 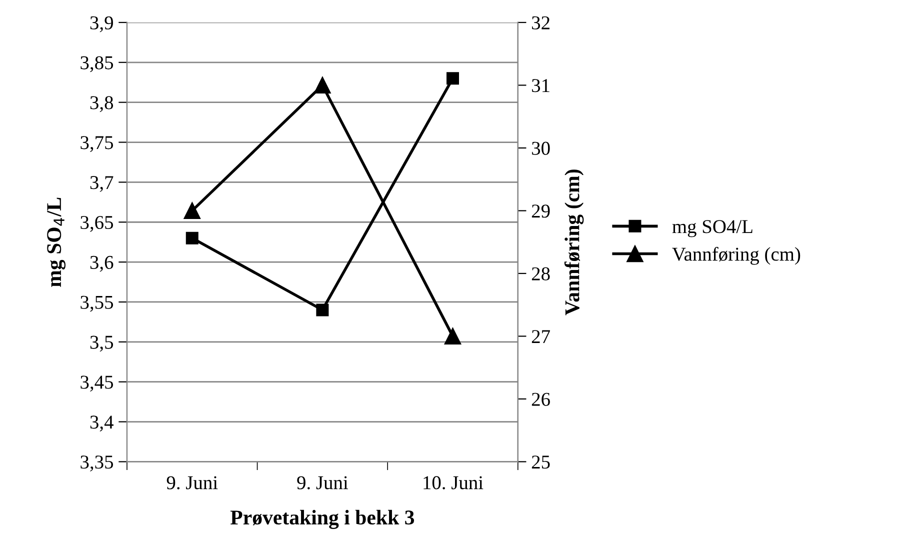 I want to click on legend-label: mg SO4/L, so click(x=712, y=229).